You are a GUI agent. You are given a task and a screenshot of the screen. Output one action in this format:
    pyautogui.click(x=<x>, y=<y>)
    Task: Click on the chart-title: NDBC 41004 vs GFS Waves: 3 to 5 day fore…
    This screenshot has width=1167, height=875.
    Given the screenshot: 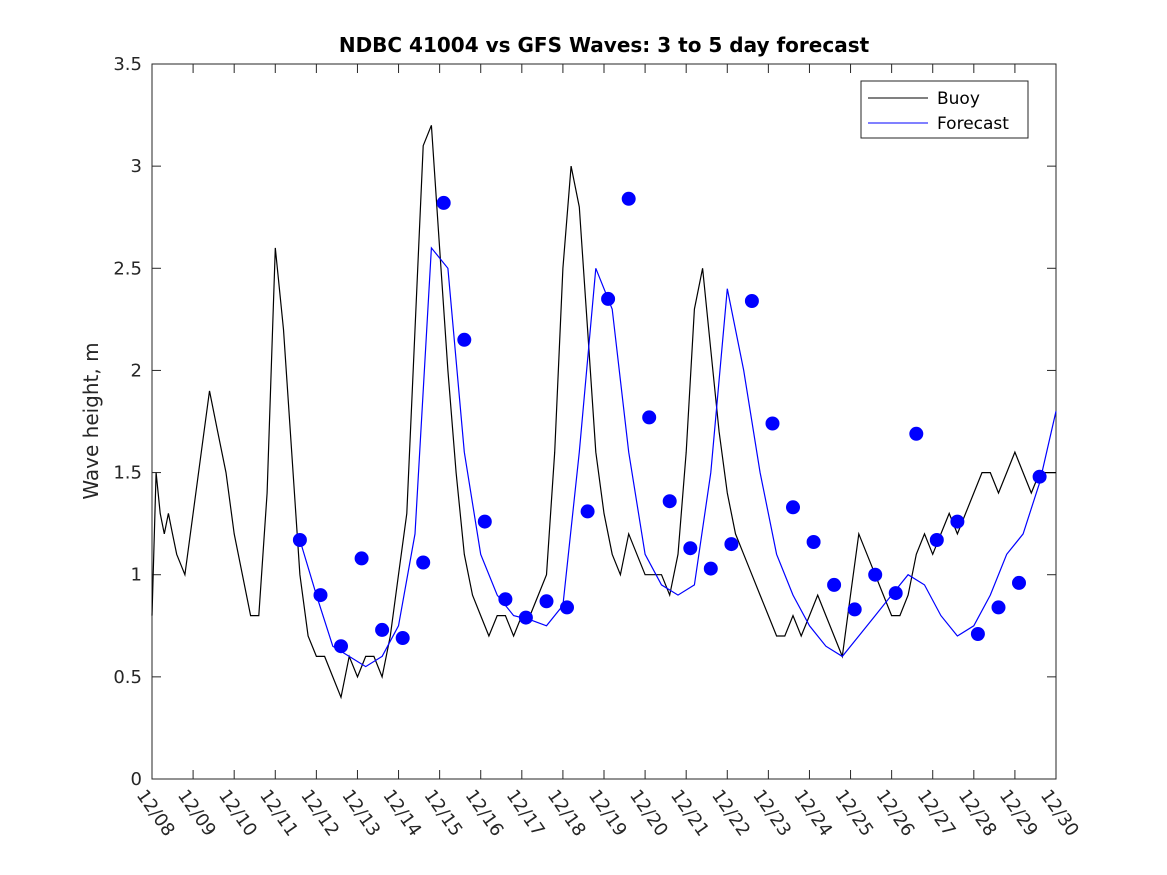 What is the action you would take?
    pyautogui.click(x=604, y=45)
    